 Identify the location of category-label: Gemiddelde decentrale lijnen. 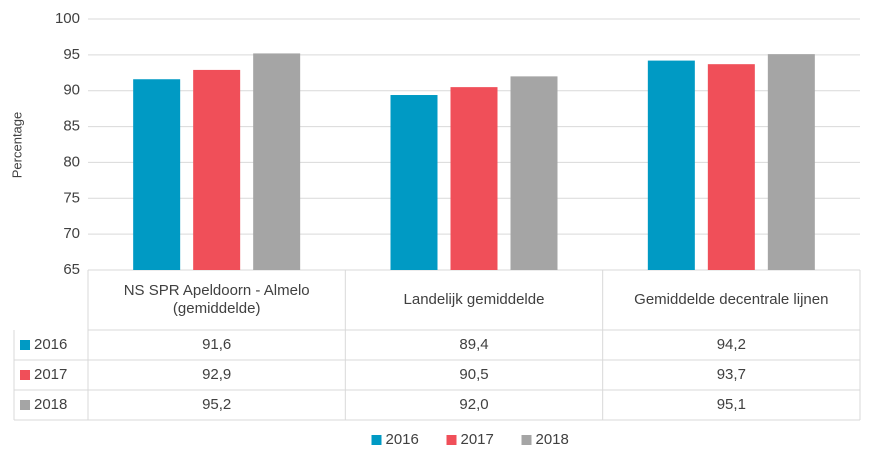
(731, 299).